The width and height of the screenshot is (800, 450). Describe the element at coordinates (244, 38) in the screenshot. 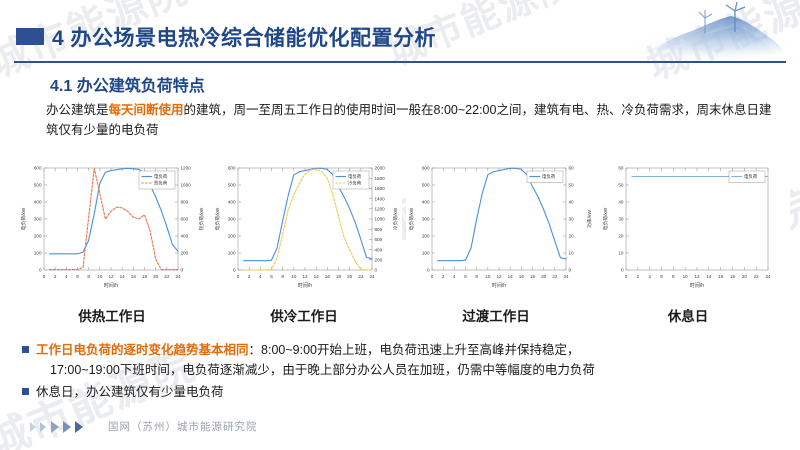

I see `page-title: 4 办公场景电热冷综合储能优化配置分析` at that location.